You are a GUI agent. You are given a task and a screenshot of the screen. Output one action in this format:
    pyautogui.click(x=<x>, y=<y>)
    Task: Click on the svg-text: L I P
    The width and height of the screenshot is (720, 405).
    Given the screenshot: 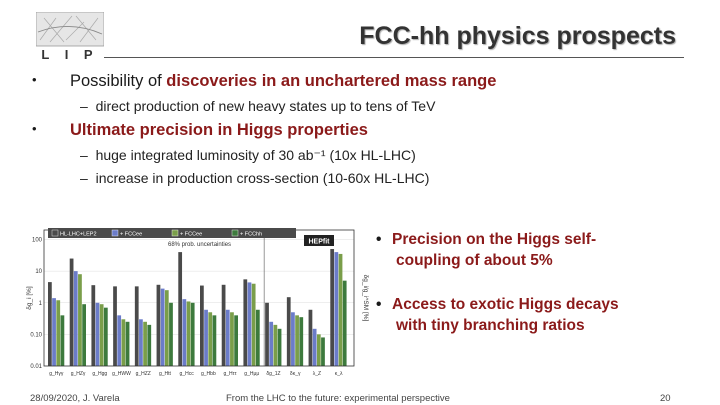 What is the action you would take?
    pyautogui.click(x=69, y=54)
    